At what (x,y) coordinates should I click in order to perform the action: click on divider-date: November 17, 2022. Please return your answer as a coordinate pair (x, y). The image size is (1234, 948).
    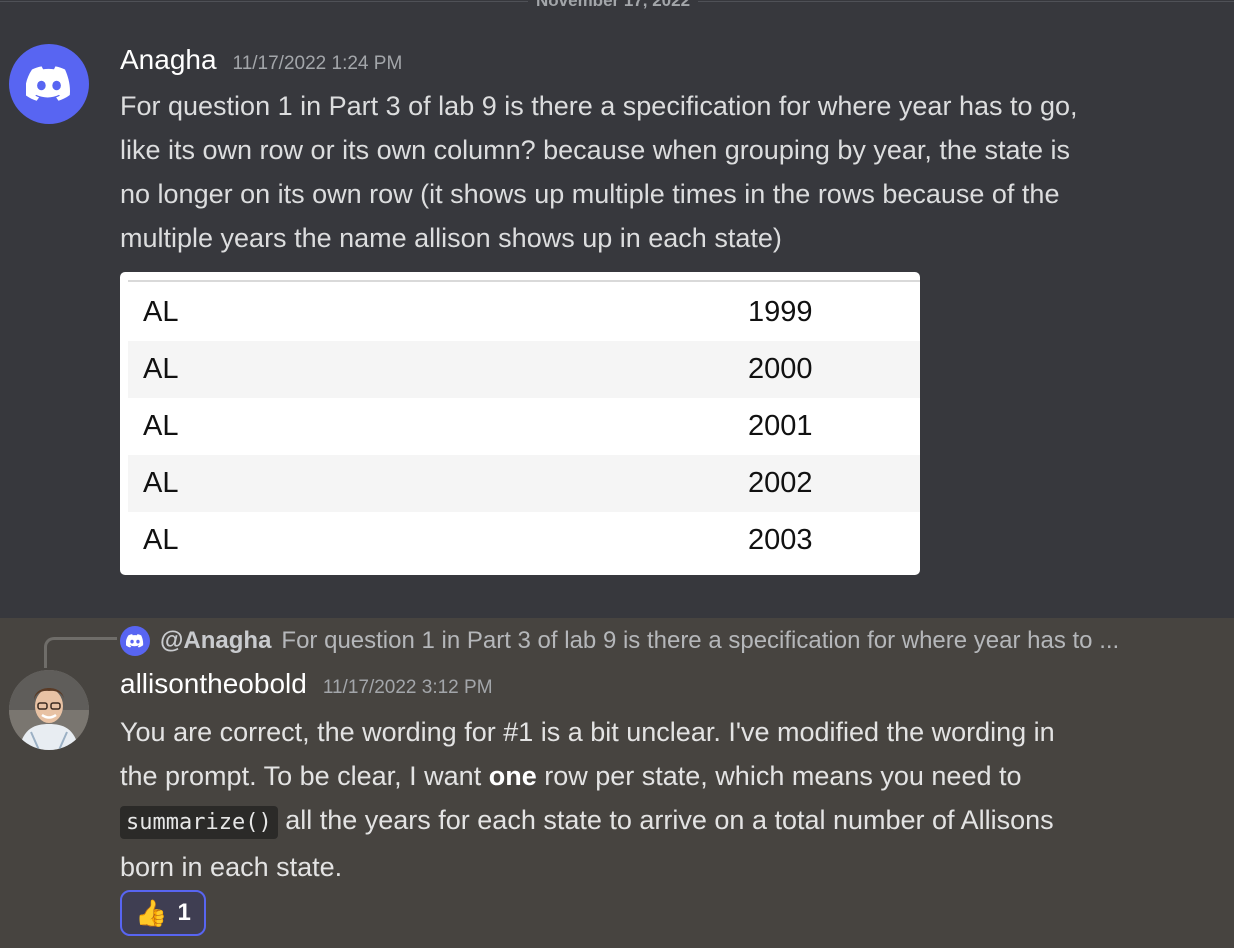
    Looking at the image, I should click on (613, 5).